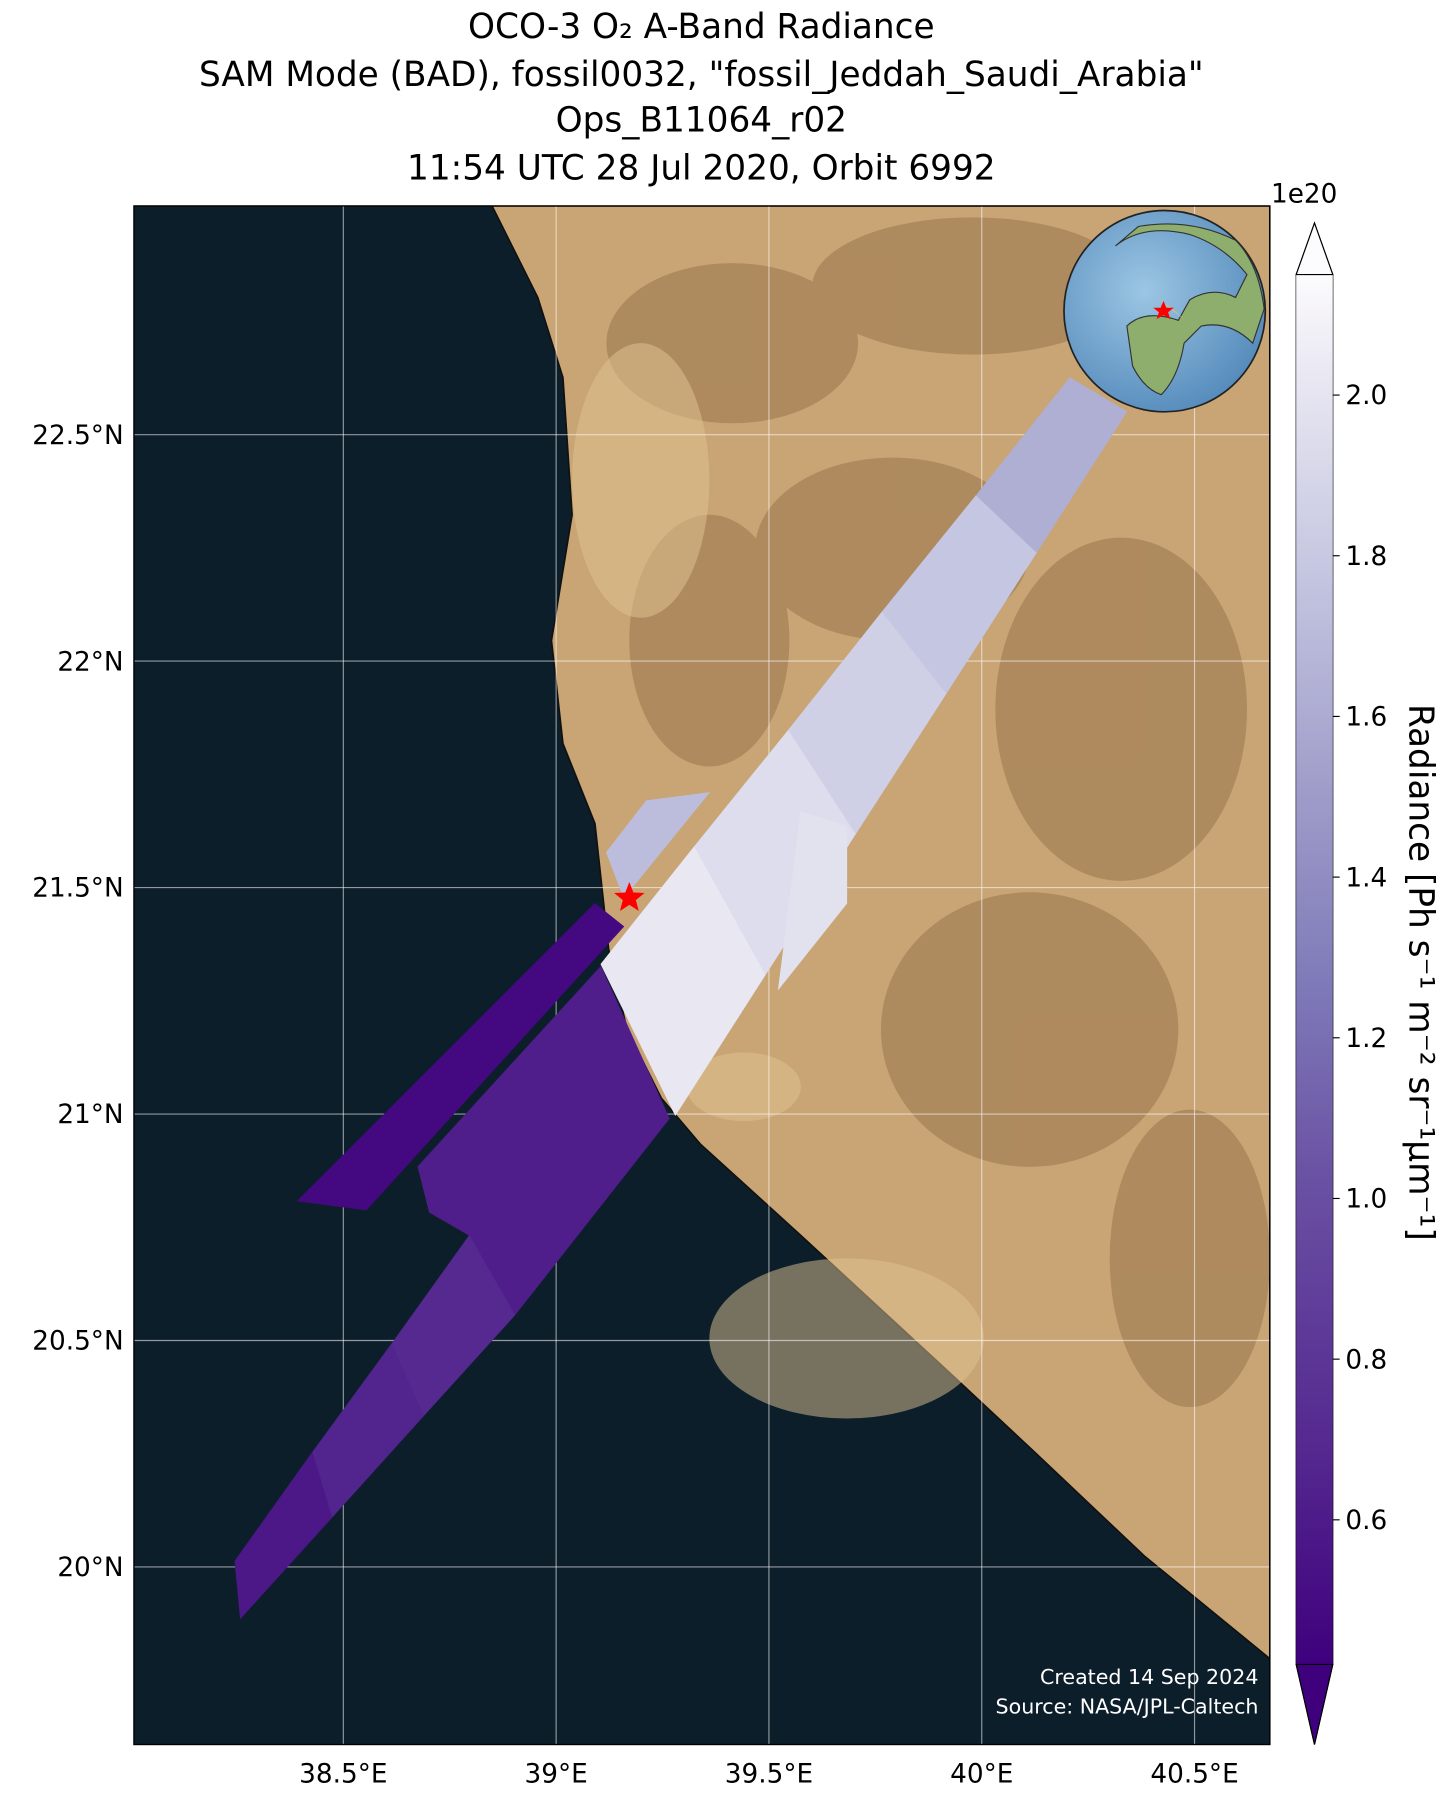 The height and width of the screenshot is (1796, 1453). Describe the element at coordinates (701, 27) in the screenshot. I see `title-line: OCO-3 O₂ A-Band Radiance` at that location.